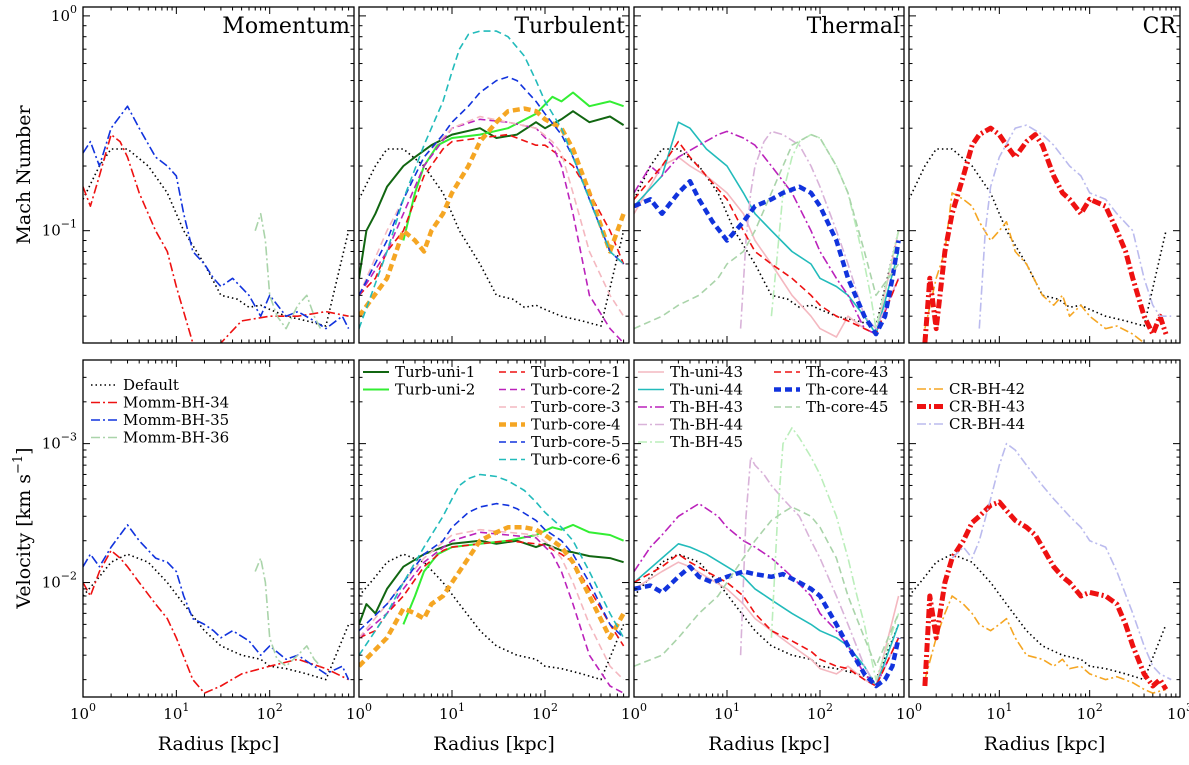 The width and height of the screenshot is (1189, 765). I want to click on panel-bottom-4-series-group, so click(1040, 568).